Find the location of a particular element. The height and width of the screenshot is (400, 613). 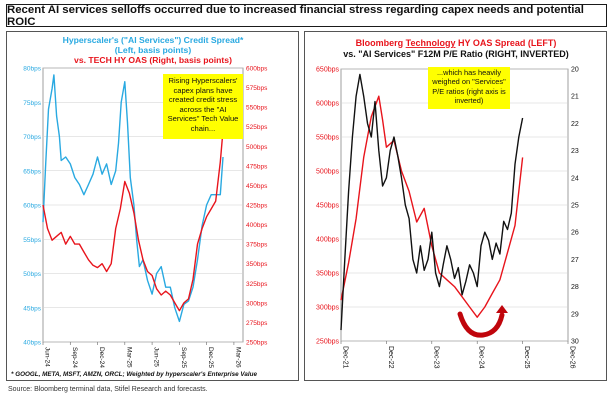

left-right-tick-label: 575bps is located at coordinates (257, 88).